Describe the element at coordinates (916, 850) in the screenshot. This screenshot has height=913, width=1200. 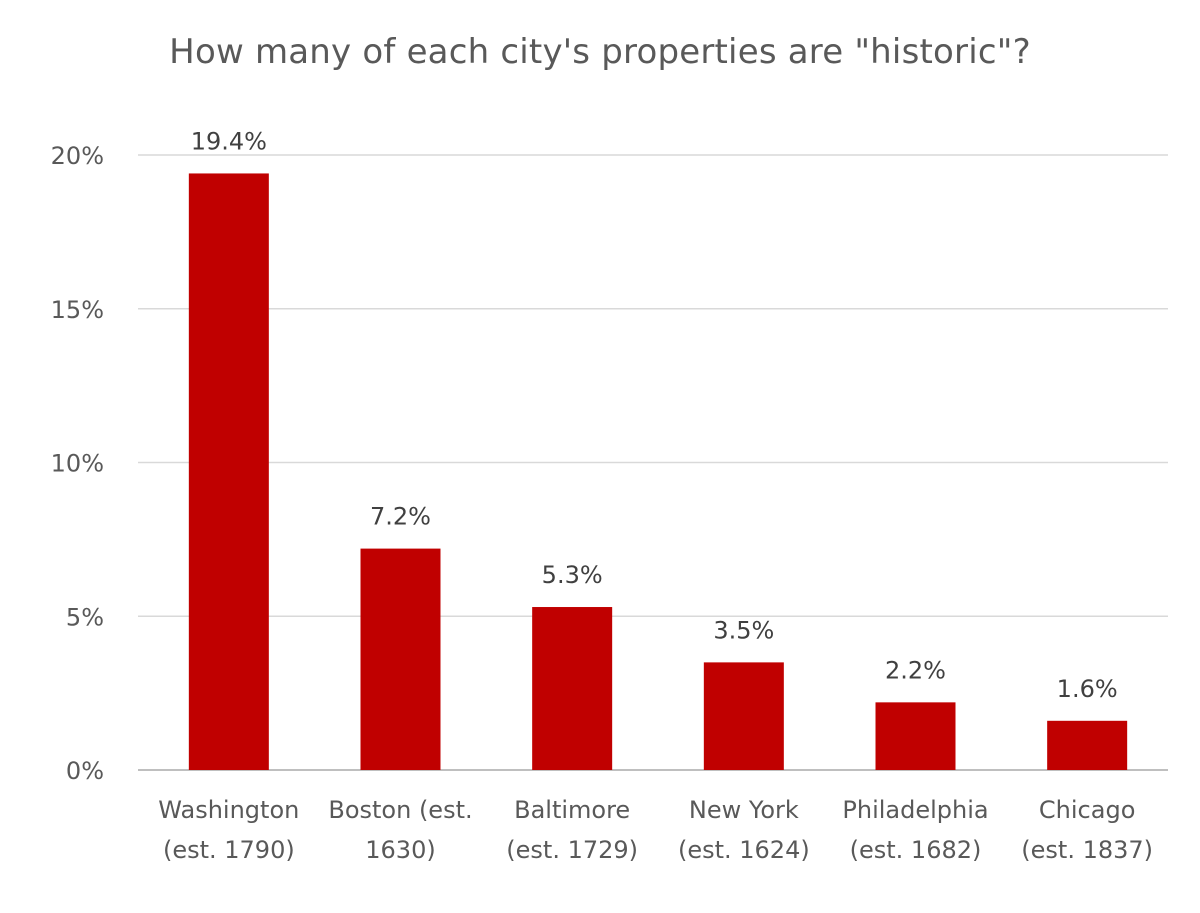
I see `x-category-label: (est. 1682)` at that location.